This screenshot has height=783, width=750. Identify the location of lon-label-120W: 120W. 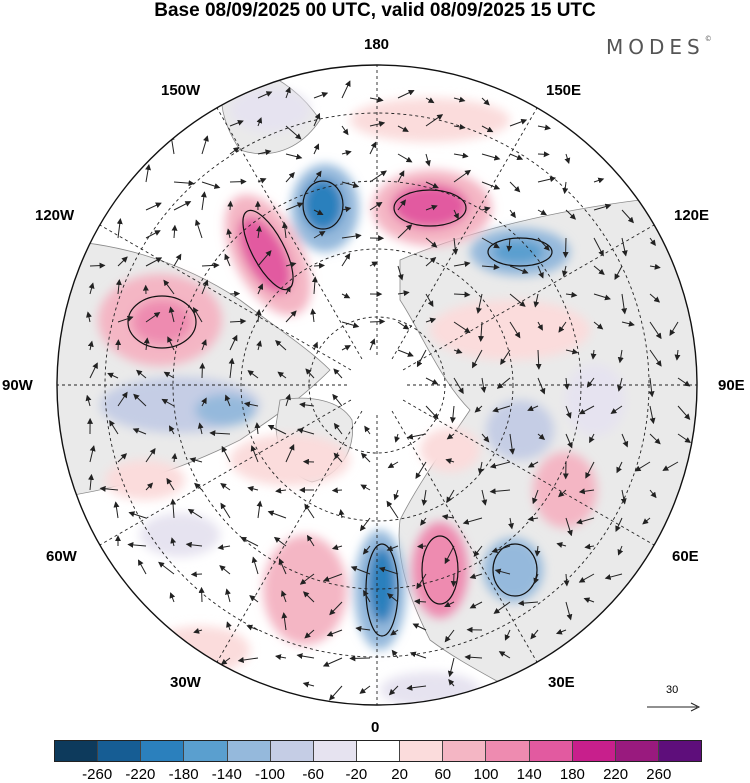
(55, 215).